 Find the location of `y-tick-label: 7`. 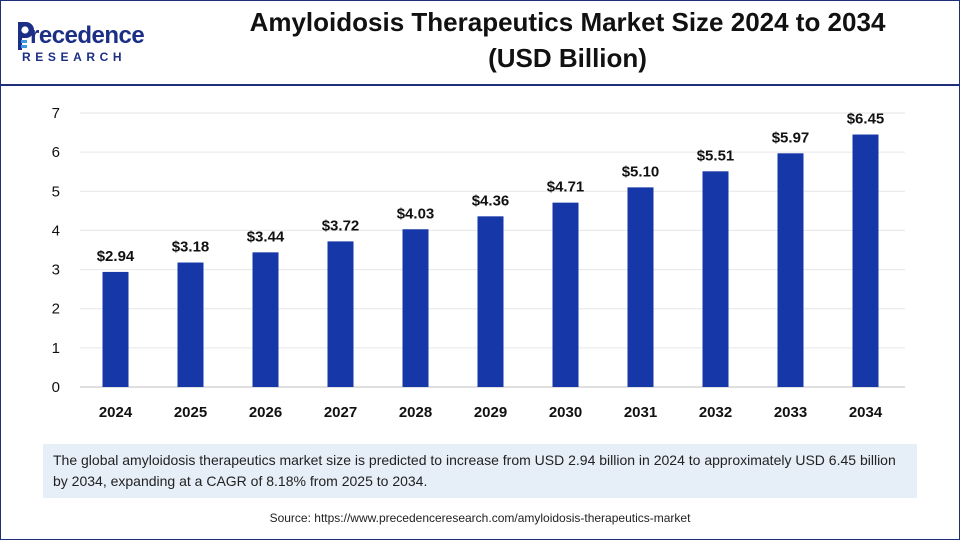

y-tick-label: 7 is located at coordinates (56, 113).